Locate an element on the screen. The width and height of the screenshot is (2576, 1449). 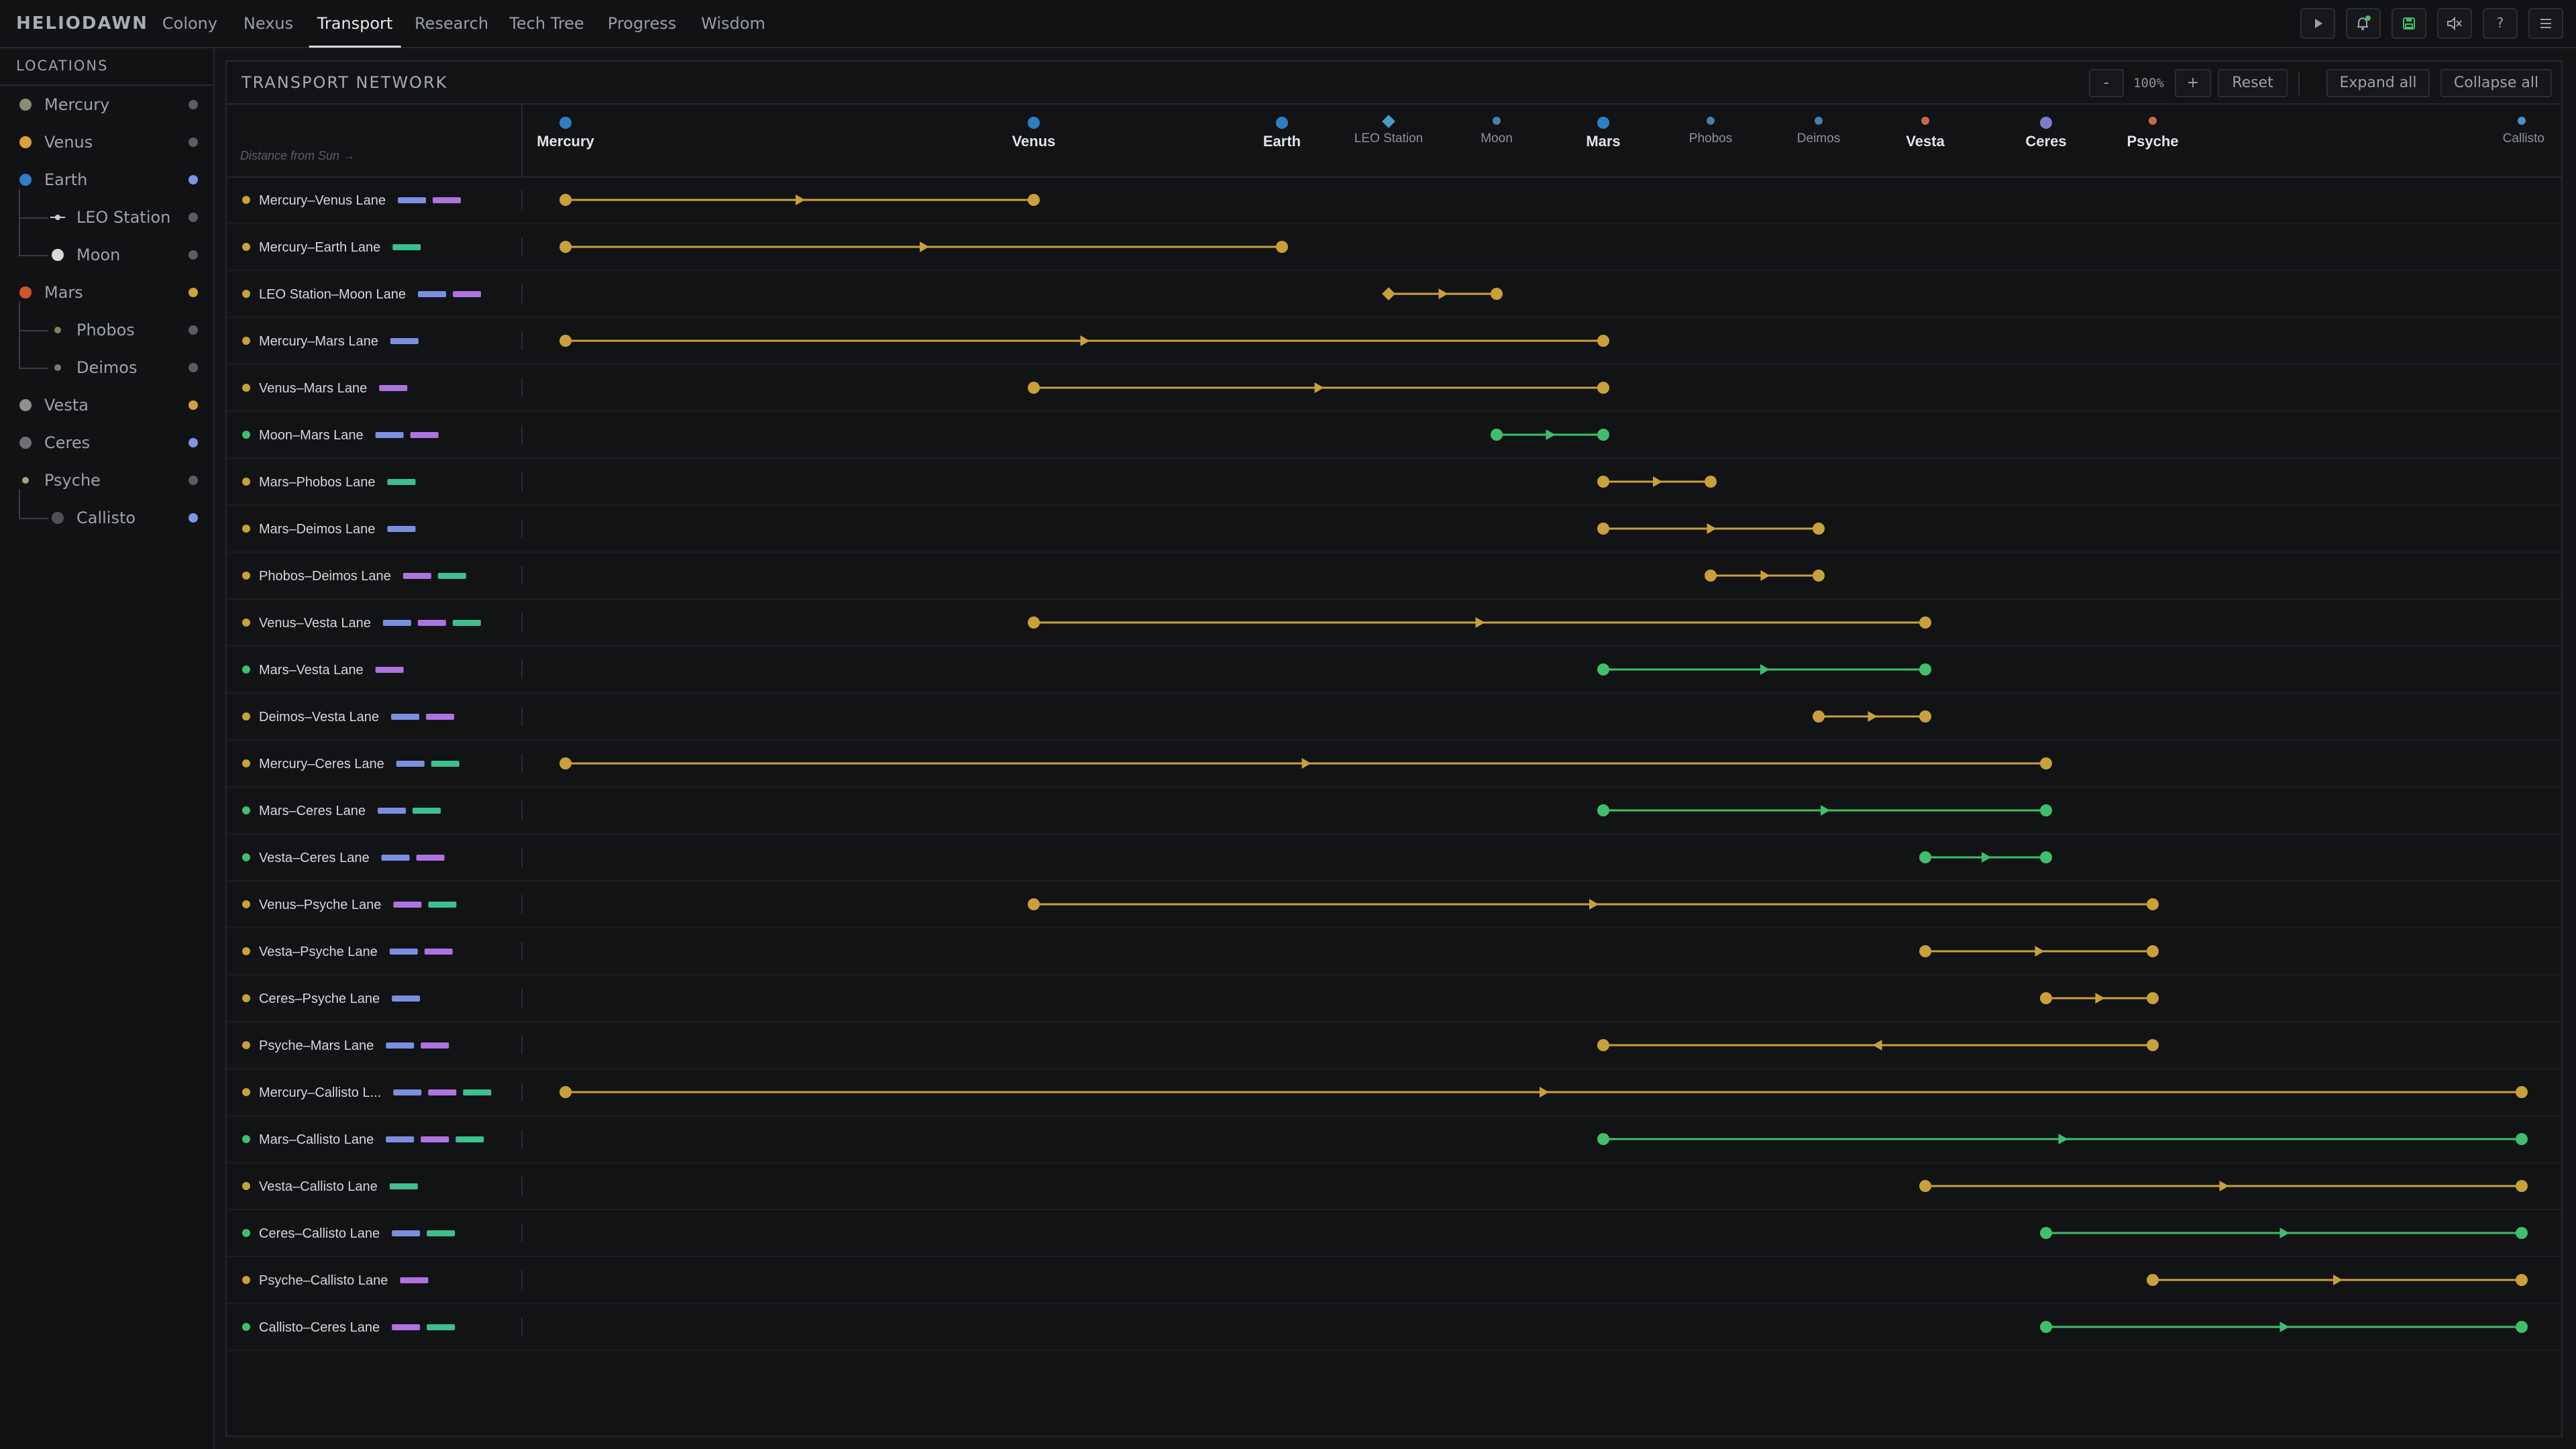
sidebar-item-venus: Venus is located at coordinates (106, 142).